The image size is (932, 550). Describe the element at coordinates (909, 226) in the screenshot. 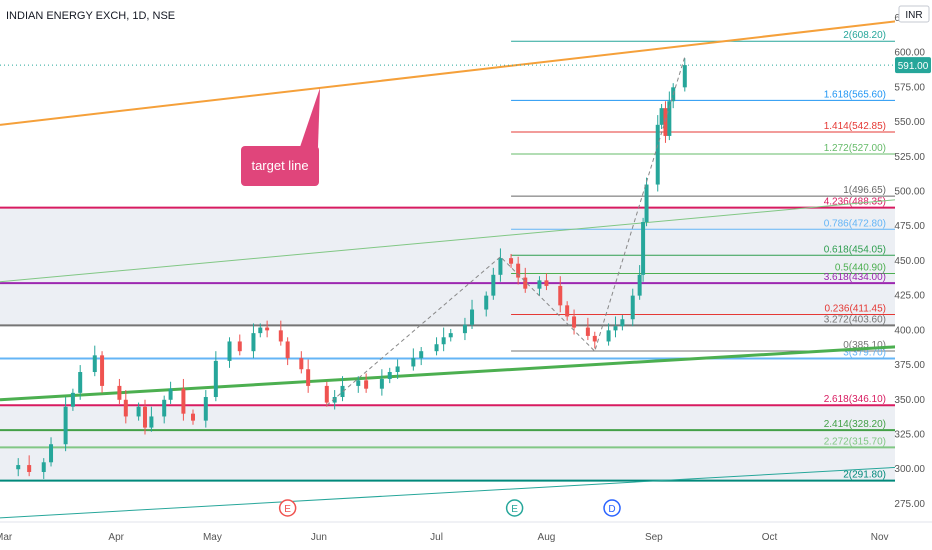

I see `y-tick-label: 475.00` at that location.